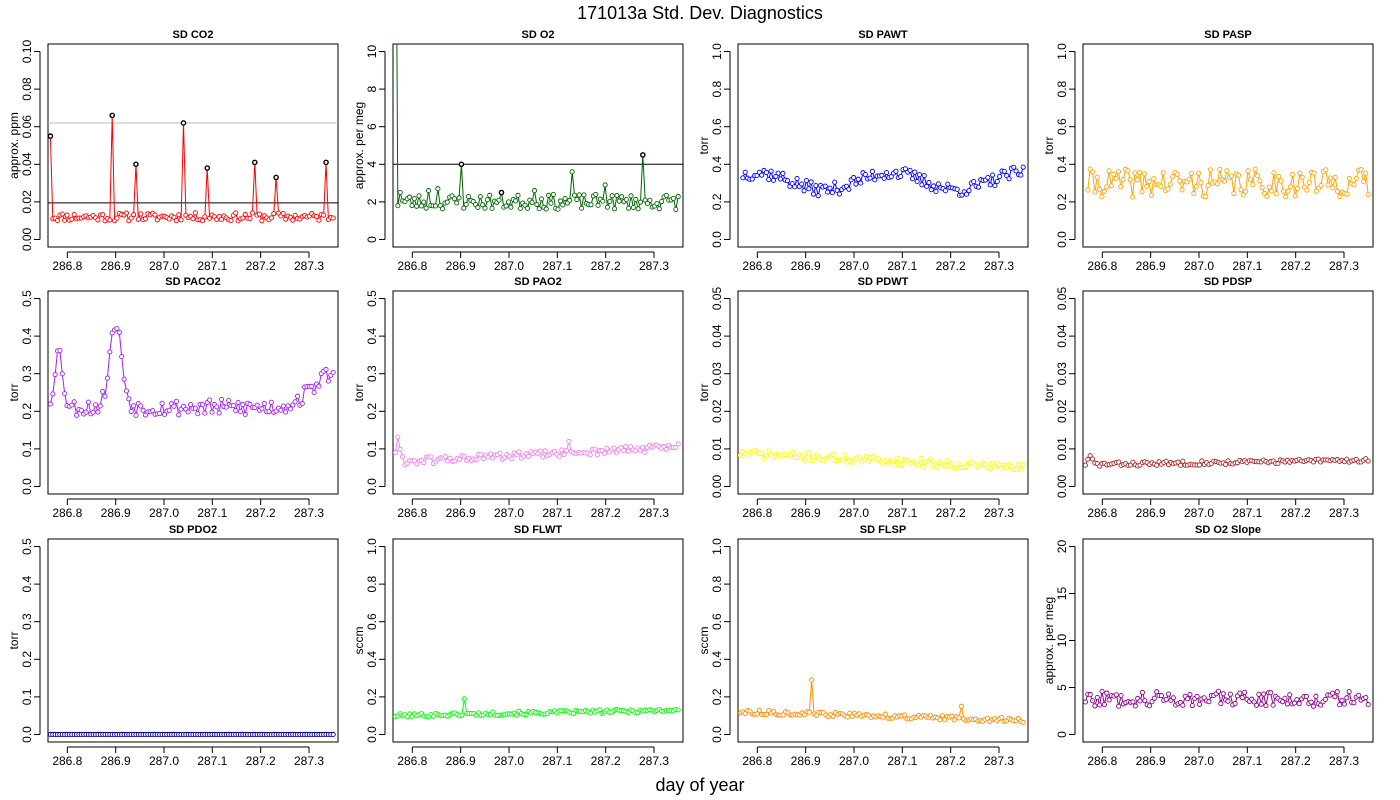 The width and height of the screenshot is (1400, 800). What do you see at coordinates (27, 373) in the screenshot?
I see `y-tick-label: 0.3` at bounding box center [27, 373].